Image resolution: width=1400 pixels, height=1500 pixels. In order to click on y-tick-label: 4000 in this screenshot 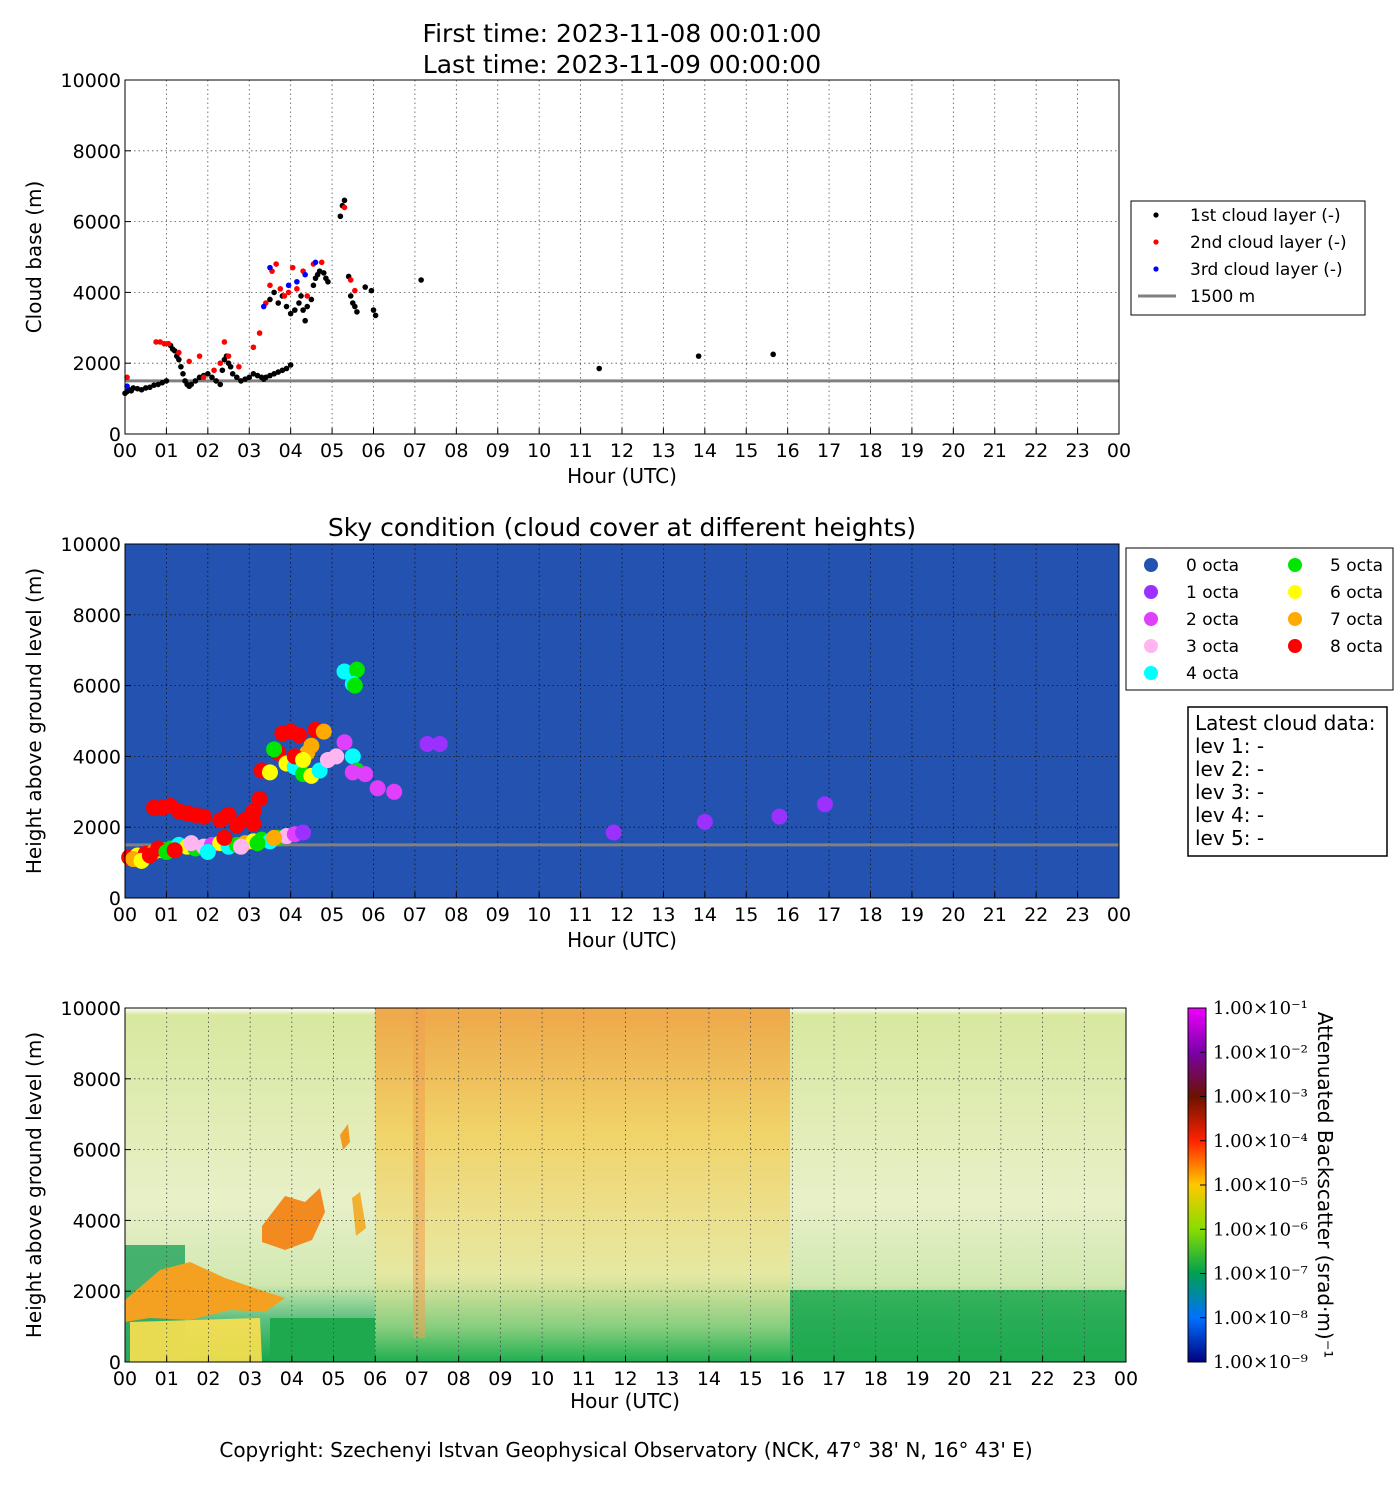, I will do `click(97, 293)`.